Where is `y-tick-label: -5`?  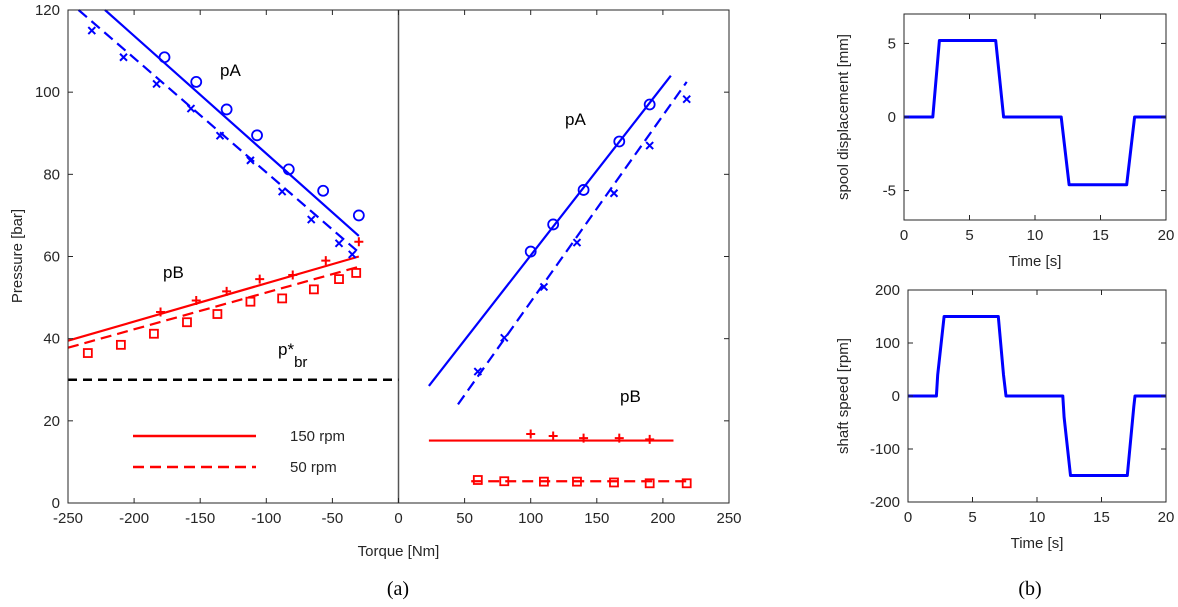 y-tick-label: -5 is located at coordinates (889, 191).